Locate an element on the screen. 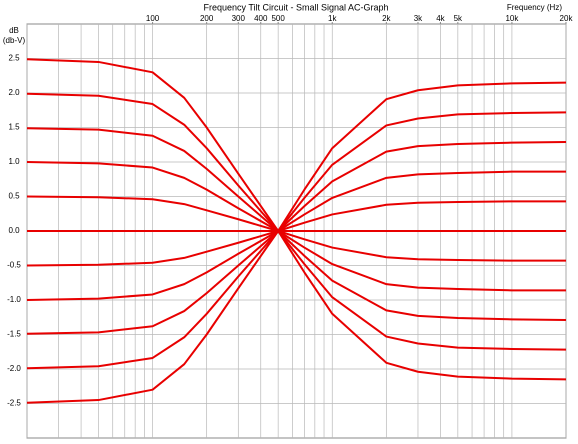 Image resolution: width=578 pixels, height=444 pixels. y-tick-label: -1.5 is located at coordinates (14, 334).